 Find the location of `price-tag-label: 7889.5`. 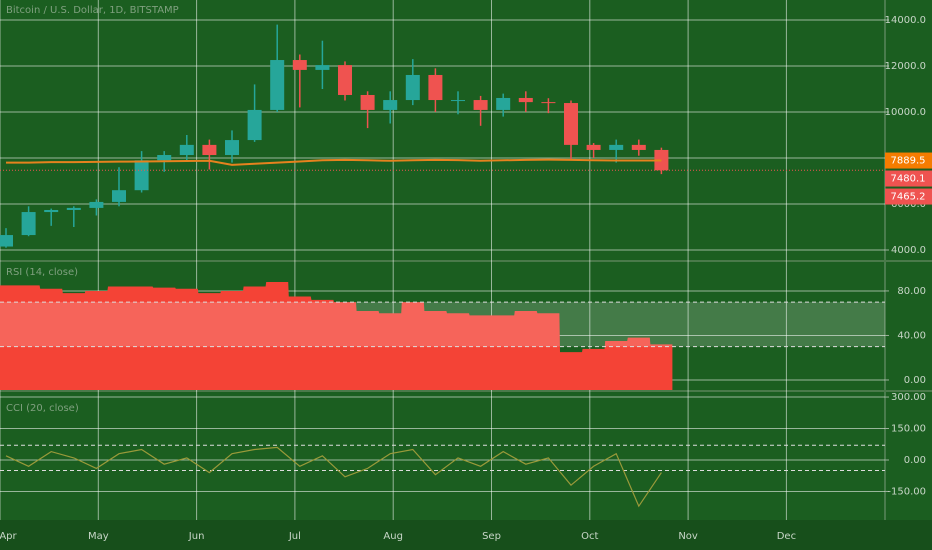

price-tag-label: 7889.5 is located at coordinates (908, 161).